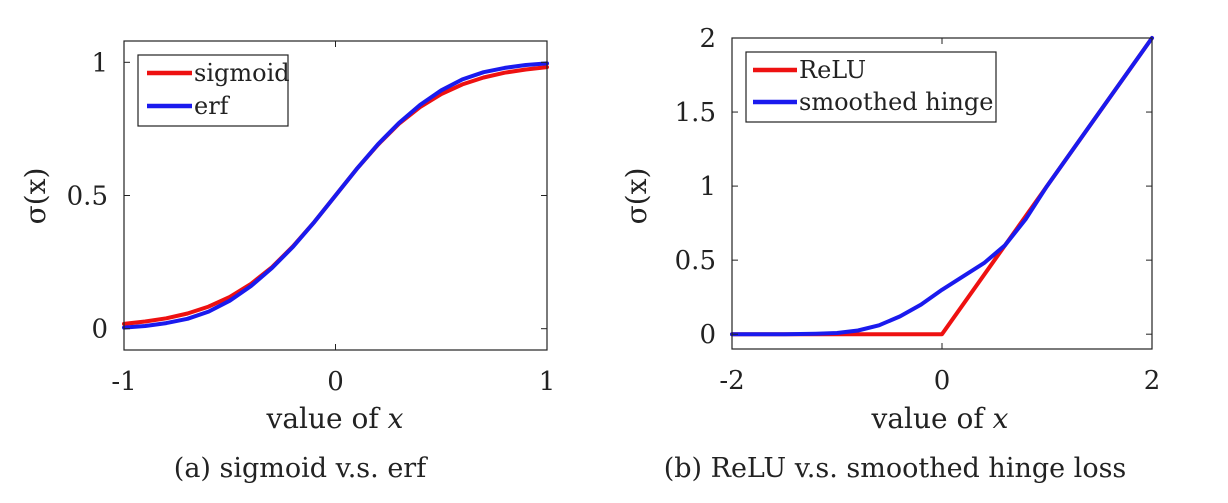  What do you see at coordinates (707, 39) in the screenshot?
I see `y-tick-label: 2` at bounding box center [707, 39].